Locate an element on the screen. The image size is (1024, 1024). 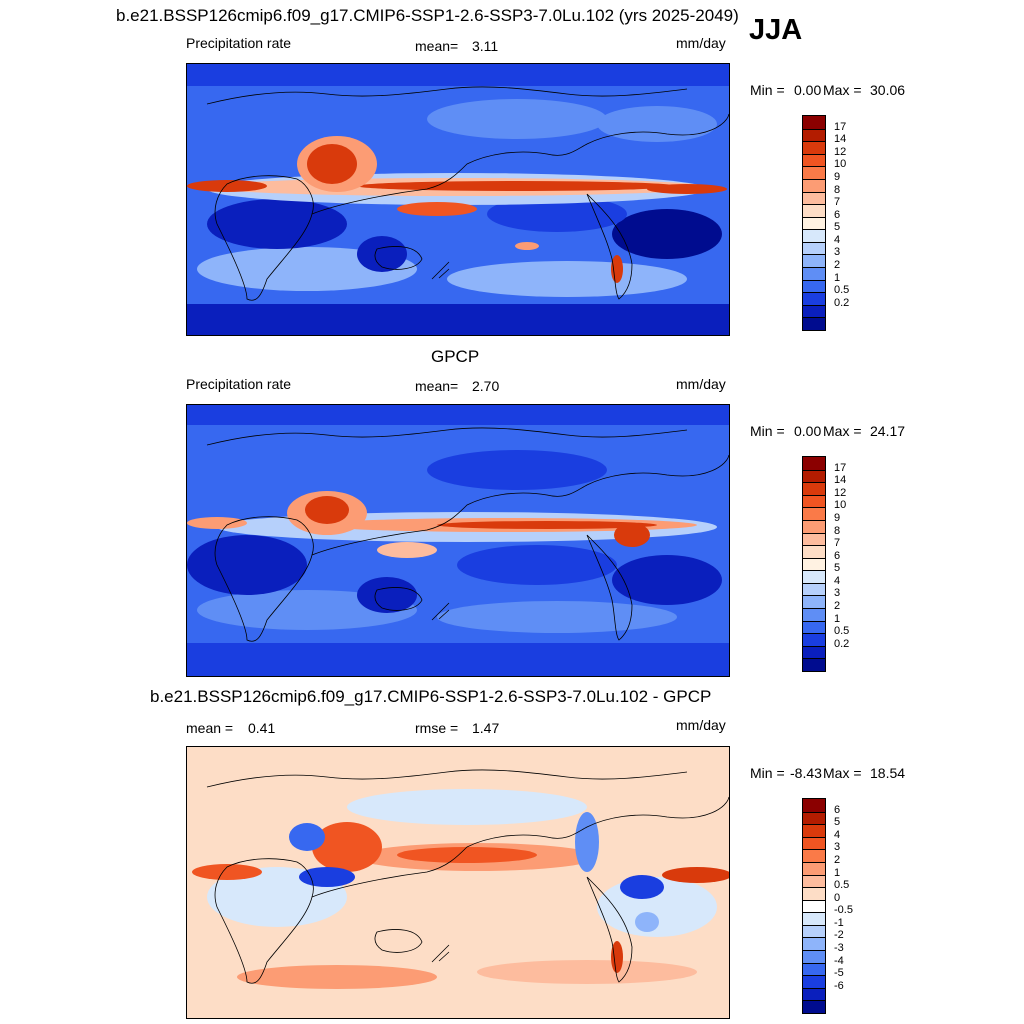
panel-1-field-label: Precipitation rate is located at coordinates (239, 43).